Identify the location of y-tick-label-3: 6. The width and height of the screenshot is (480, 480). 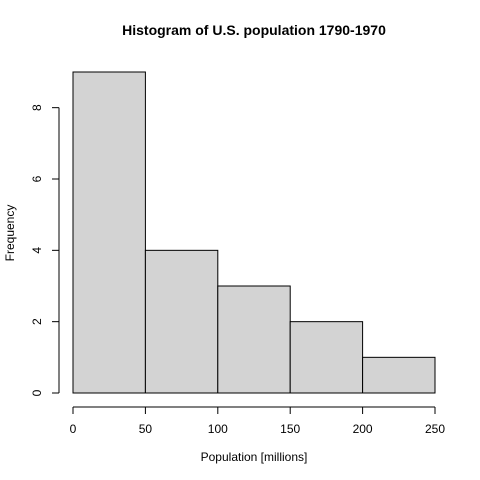
(37, 178).